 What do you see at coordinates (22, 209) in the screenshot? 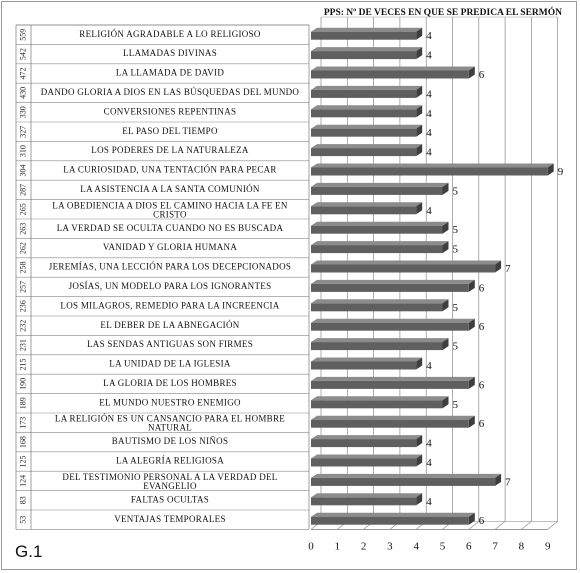
I see `category-code: 265` at bounding box center [22, 209].